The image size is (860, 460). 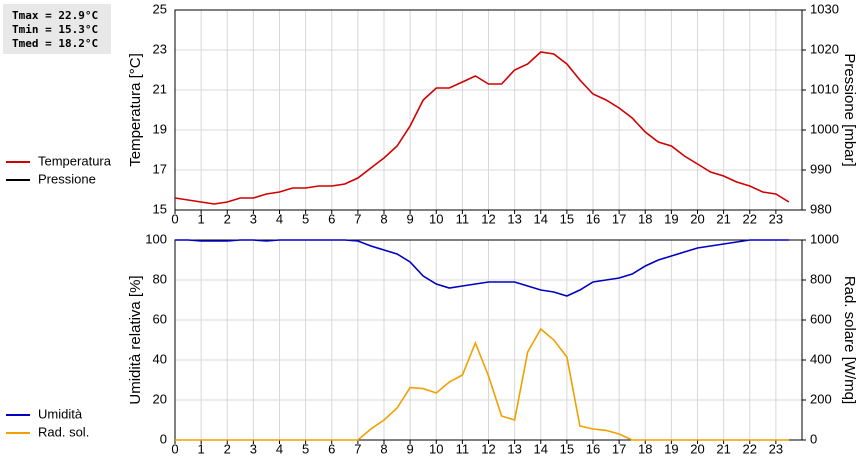 I want to click on stats-box, so click(x=57, y=29).